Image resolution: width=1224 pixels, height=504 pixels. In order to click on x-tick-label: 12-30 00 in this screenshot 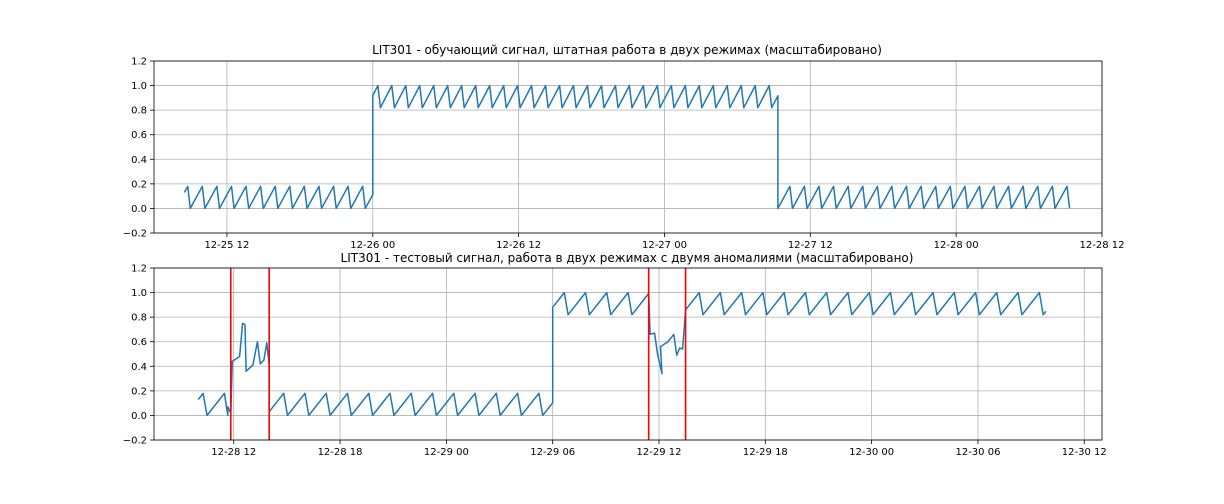, I will do `click(871, 452)`.